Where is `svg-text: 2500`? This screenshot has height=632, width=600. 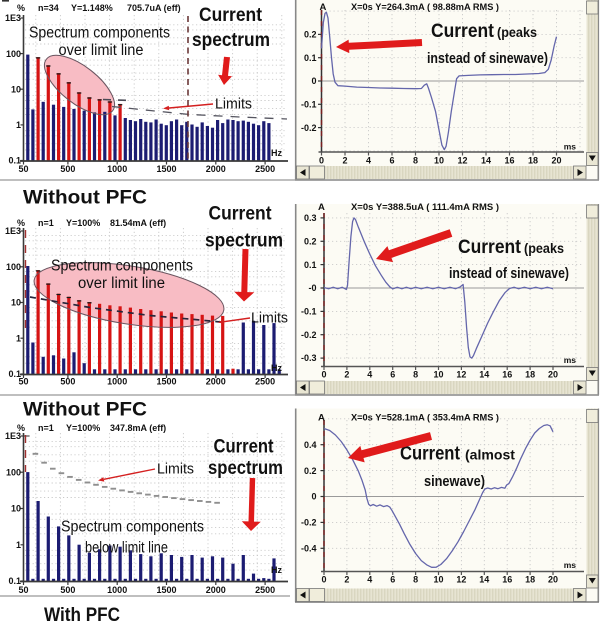 svg-text: 2500 is located at coordinates (265, 169).